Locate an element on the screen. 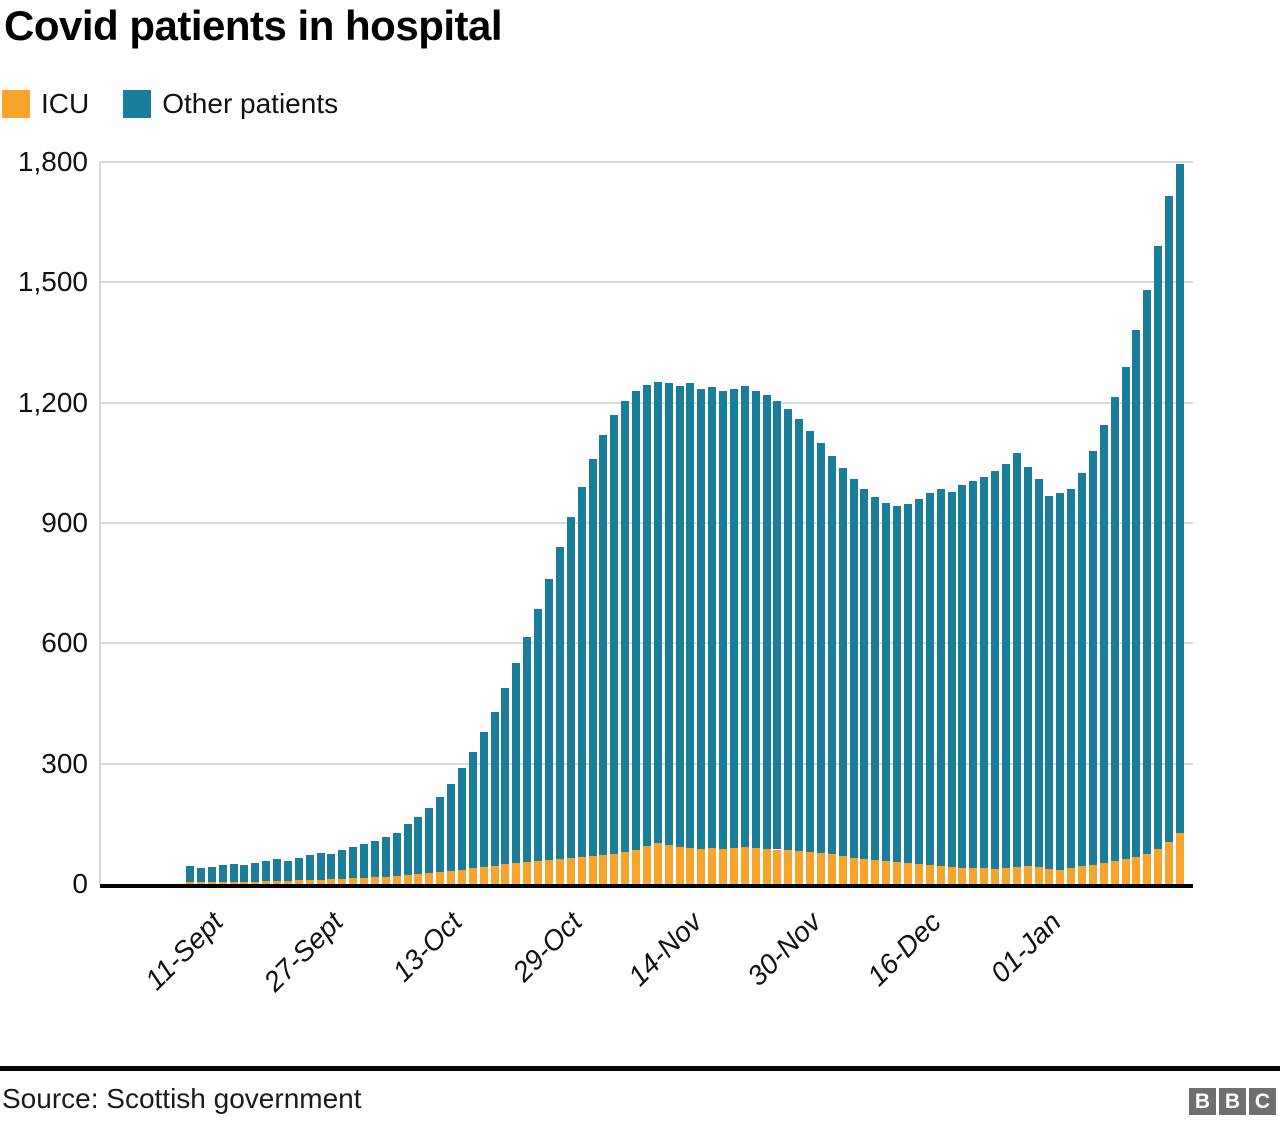 The height and width of the screenshot is (1126, 1280). bbc-logo-block: C is located at coordinates (1262, 1101).